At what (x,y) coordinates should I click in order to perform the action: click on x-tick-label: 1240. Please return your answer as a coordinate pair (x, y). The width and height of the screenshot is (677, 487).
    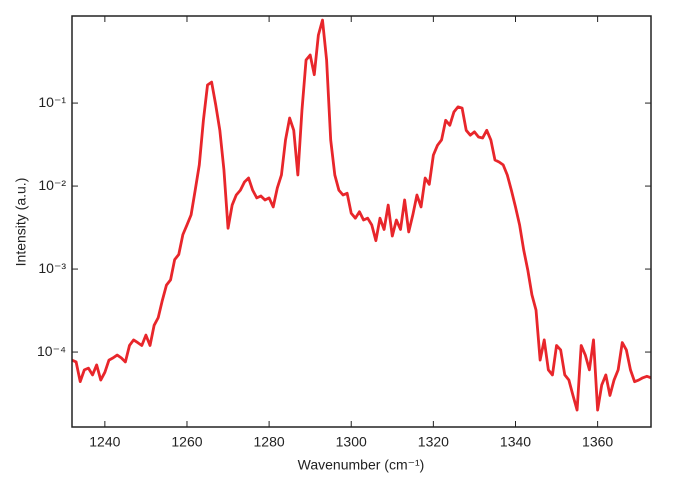
    Looking at the image, I should click on (104, 442).